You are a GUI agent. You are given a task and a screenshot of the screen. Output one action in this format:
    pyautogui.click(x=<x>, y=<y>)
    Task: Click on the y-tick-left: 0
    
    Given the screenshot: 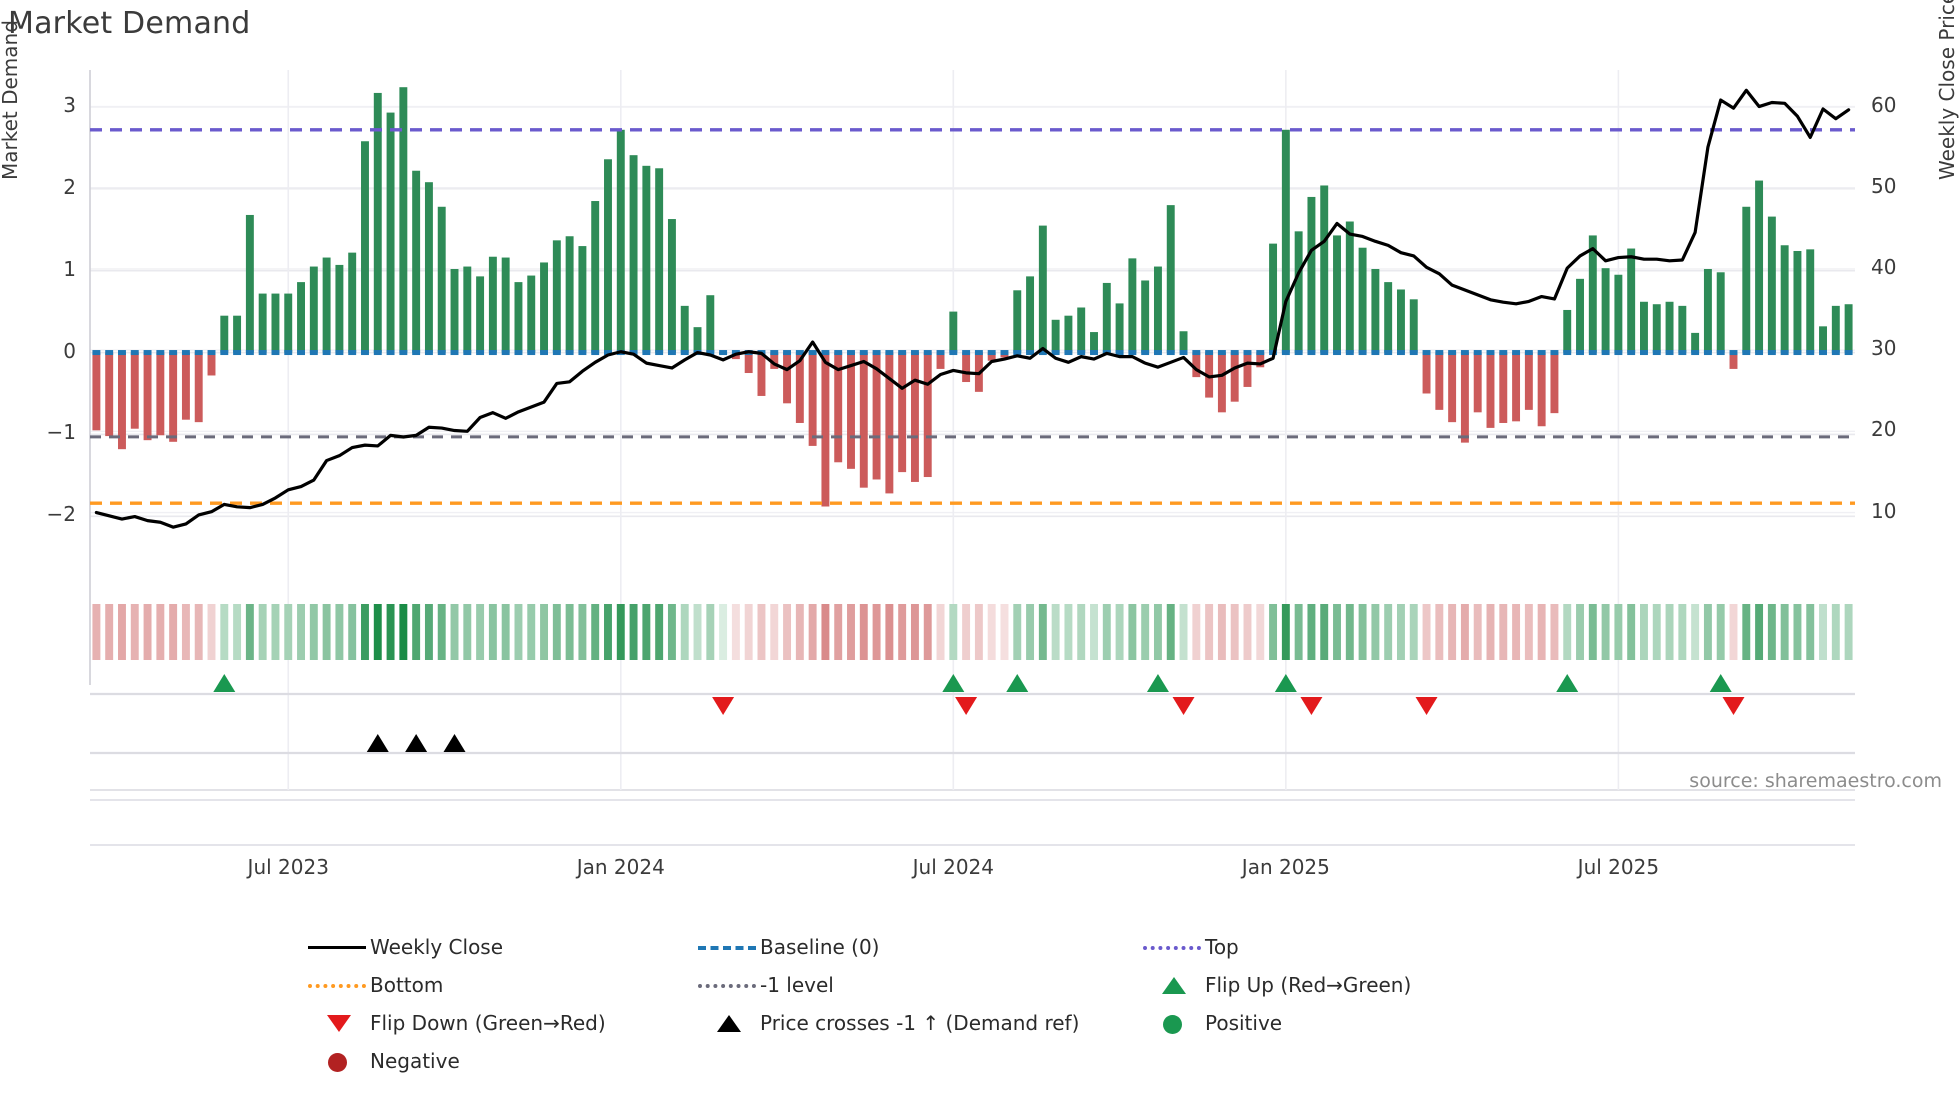 What is the action you would take?
    pyautogui.click(x=69, y=350)
    